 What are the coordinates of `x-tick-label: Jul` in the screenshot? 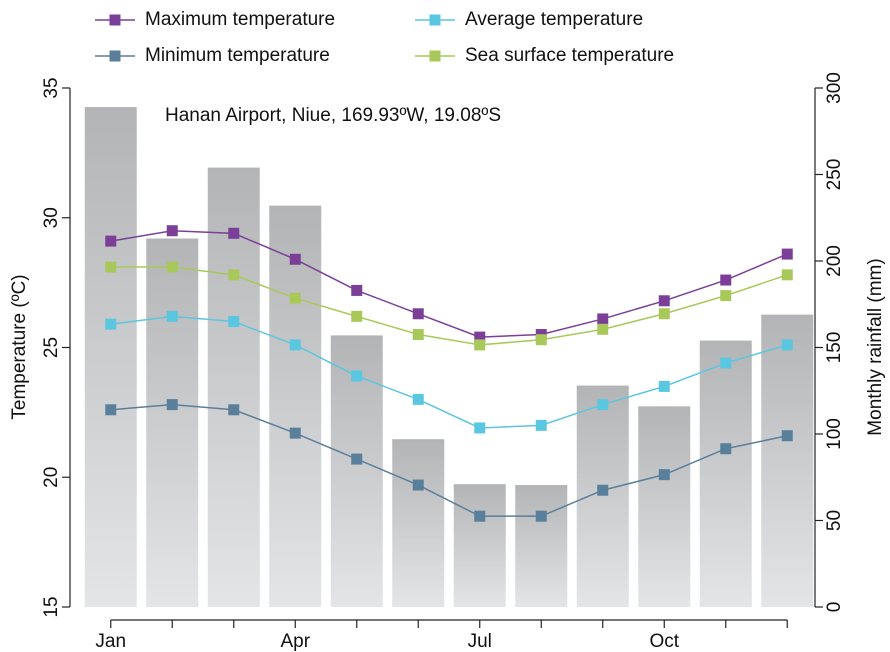 It's located at (480, 641).